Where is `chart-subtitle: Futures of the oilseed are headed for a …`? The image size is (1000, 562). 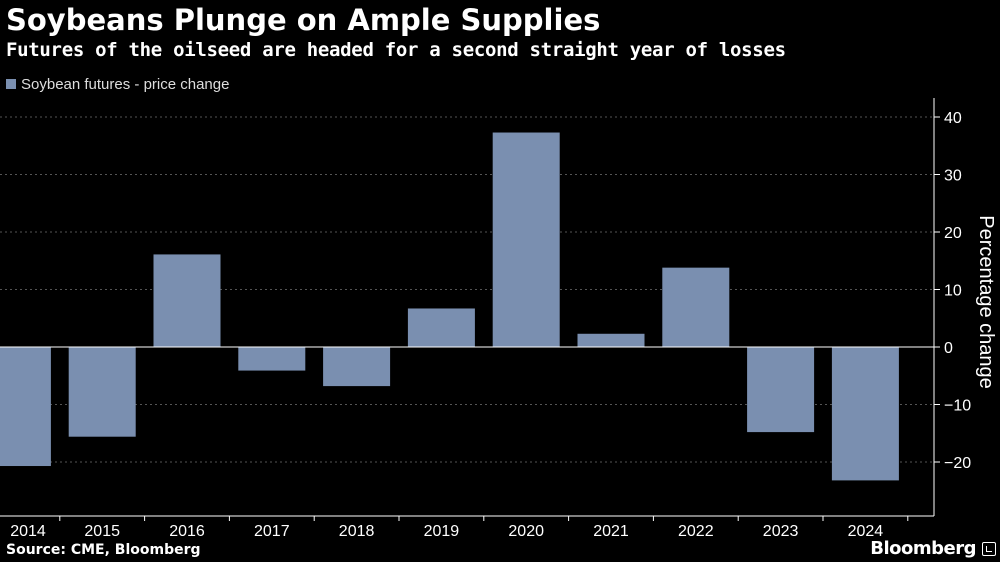 chart-subtitle: Futures of the oilseed are headed for a … is located at coordinates (396, 50).